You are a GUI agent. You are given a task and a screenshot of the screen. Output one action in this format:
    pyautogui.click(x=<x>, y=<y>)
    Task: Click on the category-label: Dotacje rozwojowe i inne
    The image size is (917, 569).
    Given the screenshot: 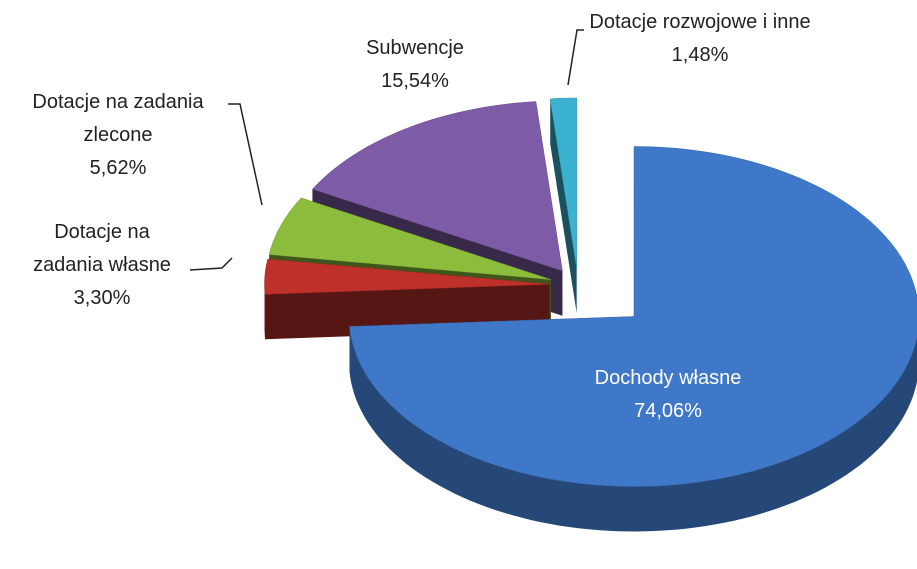 What is the action you would take?
    pyautogui.click(x=700, y=22)
    